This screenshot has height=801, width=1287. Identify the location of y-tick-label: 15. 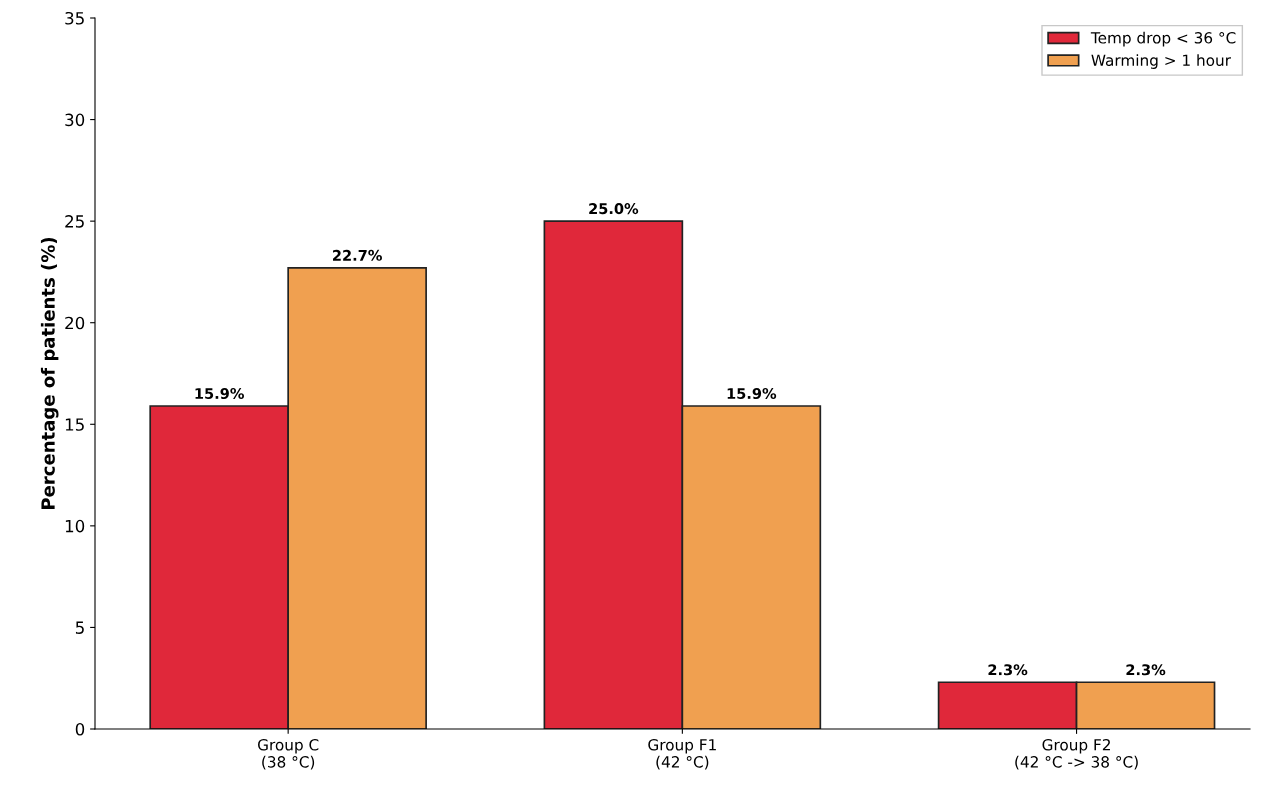
(74, 424).